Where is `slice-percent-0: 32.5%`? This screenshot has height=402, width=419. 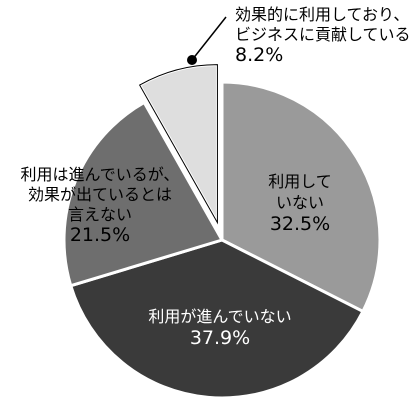
slice-percent-0: 32.5% is located at coordinates (300, 224).